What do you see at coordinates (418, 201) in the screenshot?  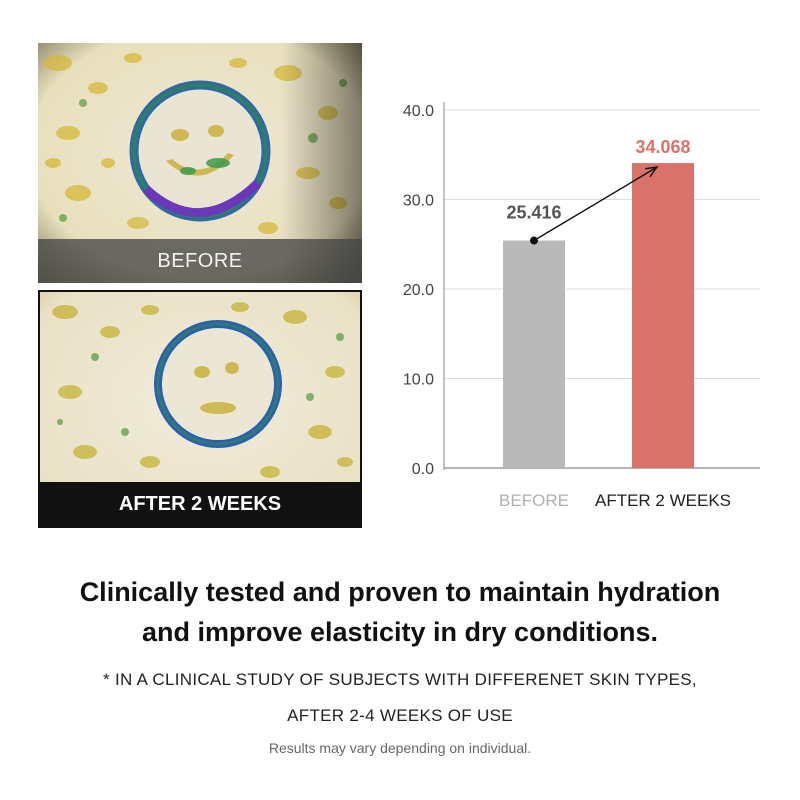 I see `y-tick-label: 30.0` at bounding box center [418, 201].